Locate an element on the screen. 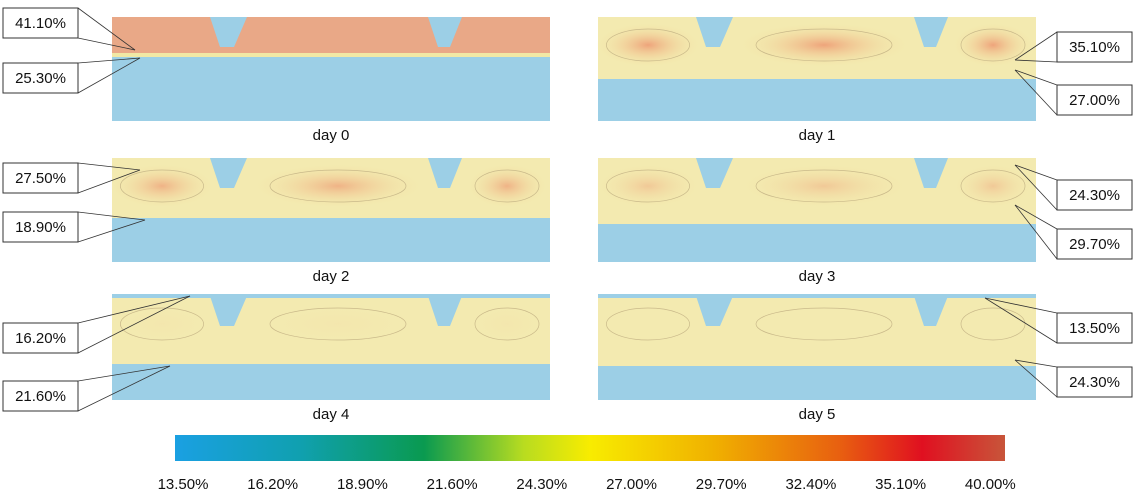 This screenshot has height=493, width=1134. colorbar-tick-label: 21.60% is located at coordinates (452, 484).